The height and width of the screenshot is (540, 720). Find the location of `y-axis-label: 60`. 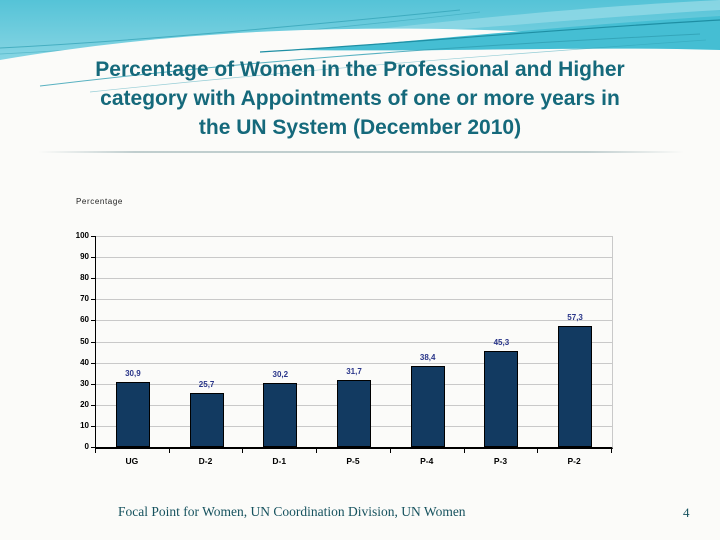

y-axis-label: 60 is located at coordinates (84, 320).